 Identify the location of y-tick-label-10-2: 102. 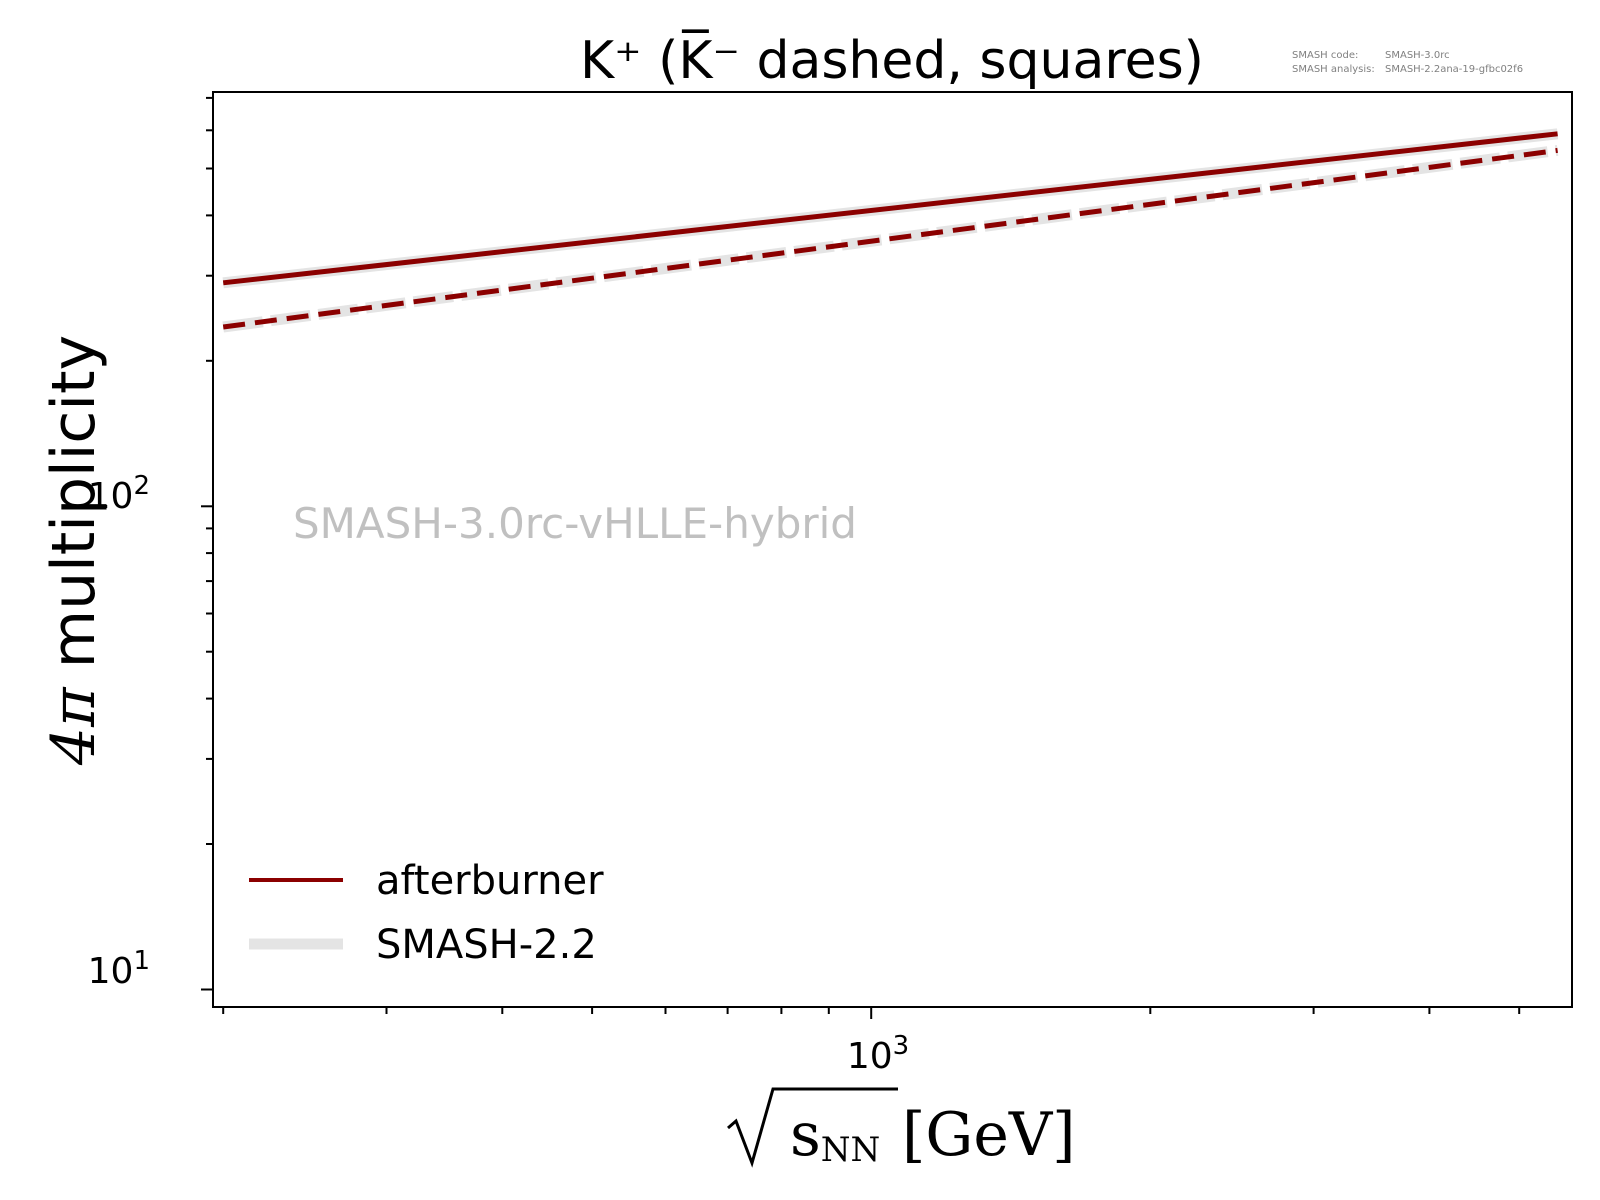
(119, 494).